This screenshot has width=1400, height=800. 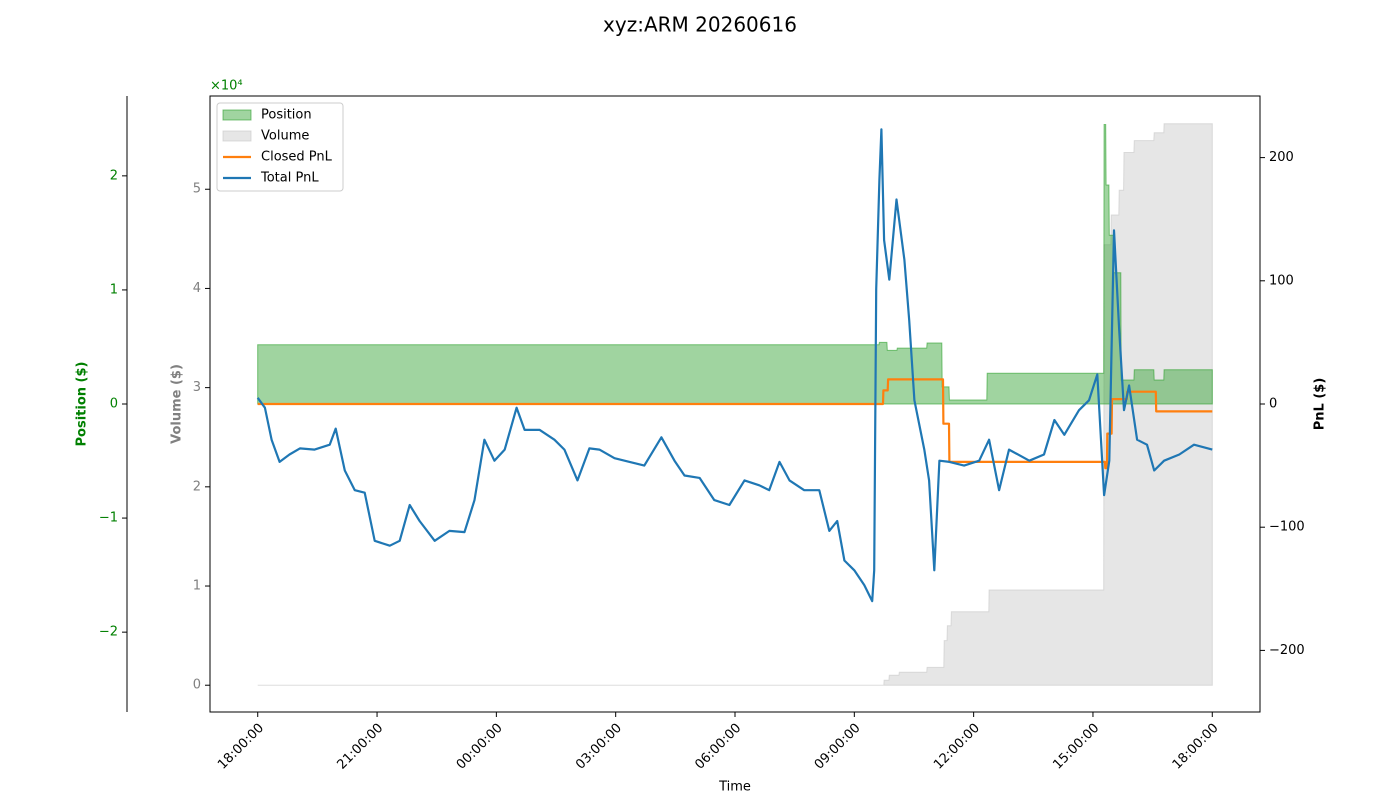 I want to click on legend-label: Closed PnL, so click(x=297, y=157).